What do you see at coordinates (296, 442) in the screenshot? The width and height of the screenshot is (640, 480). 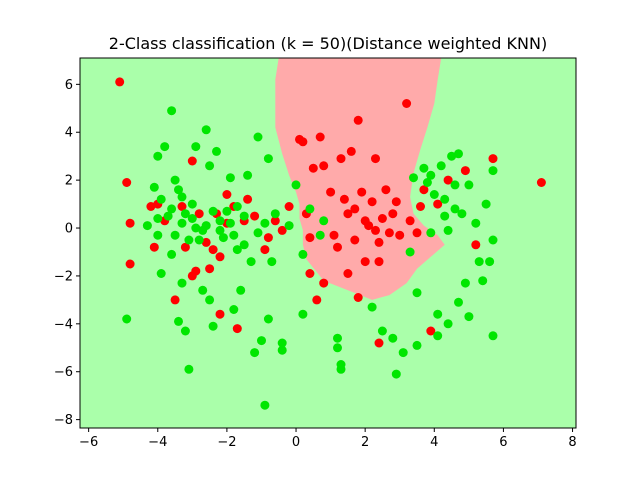 I see `x-tick-label: 0` at bounding box center [296, 442].